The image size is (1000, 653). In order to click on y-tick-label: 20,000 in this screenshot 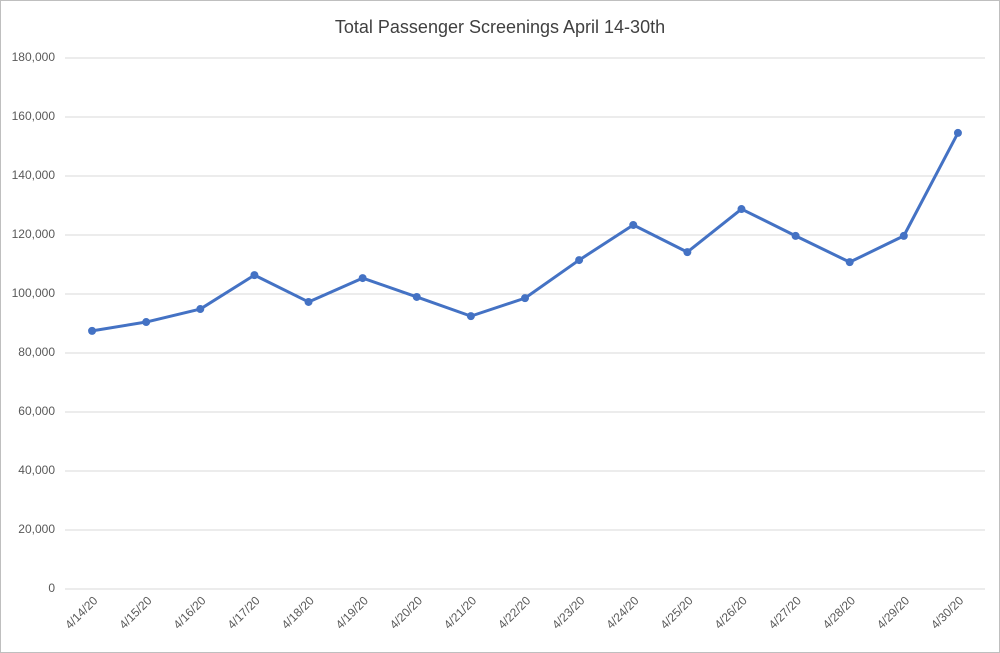, I will do `click(36, 529)`.